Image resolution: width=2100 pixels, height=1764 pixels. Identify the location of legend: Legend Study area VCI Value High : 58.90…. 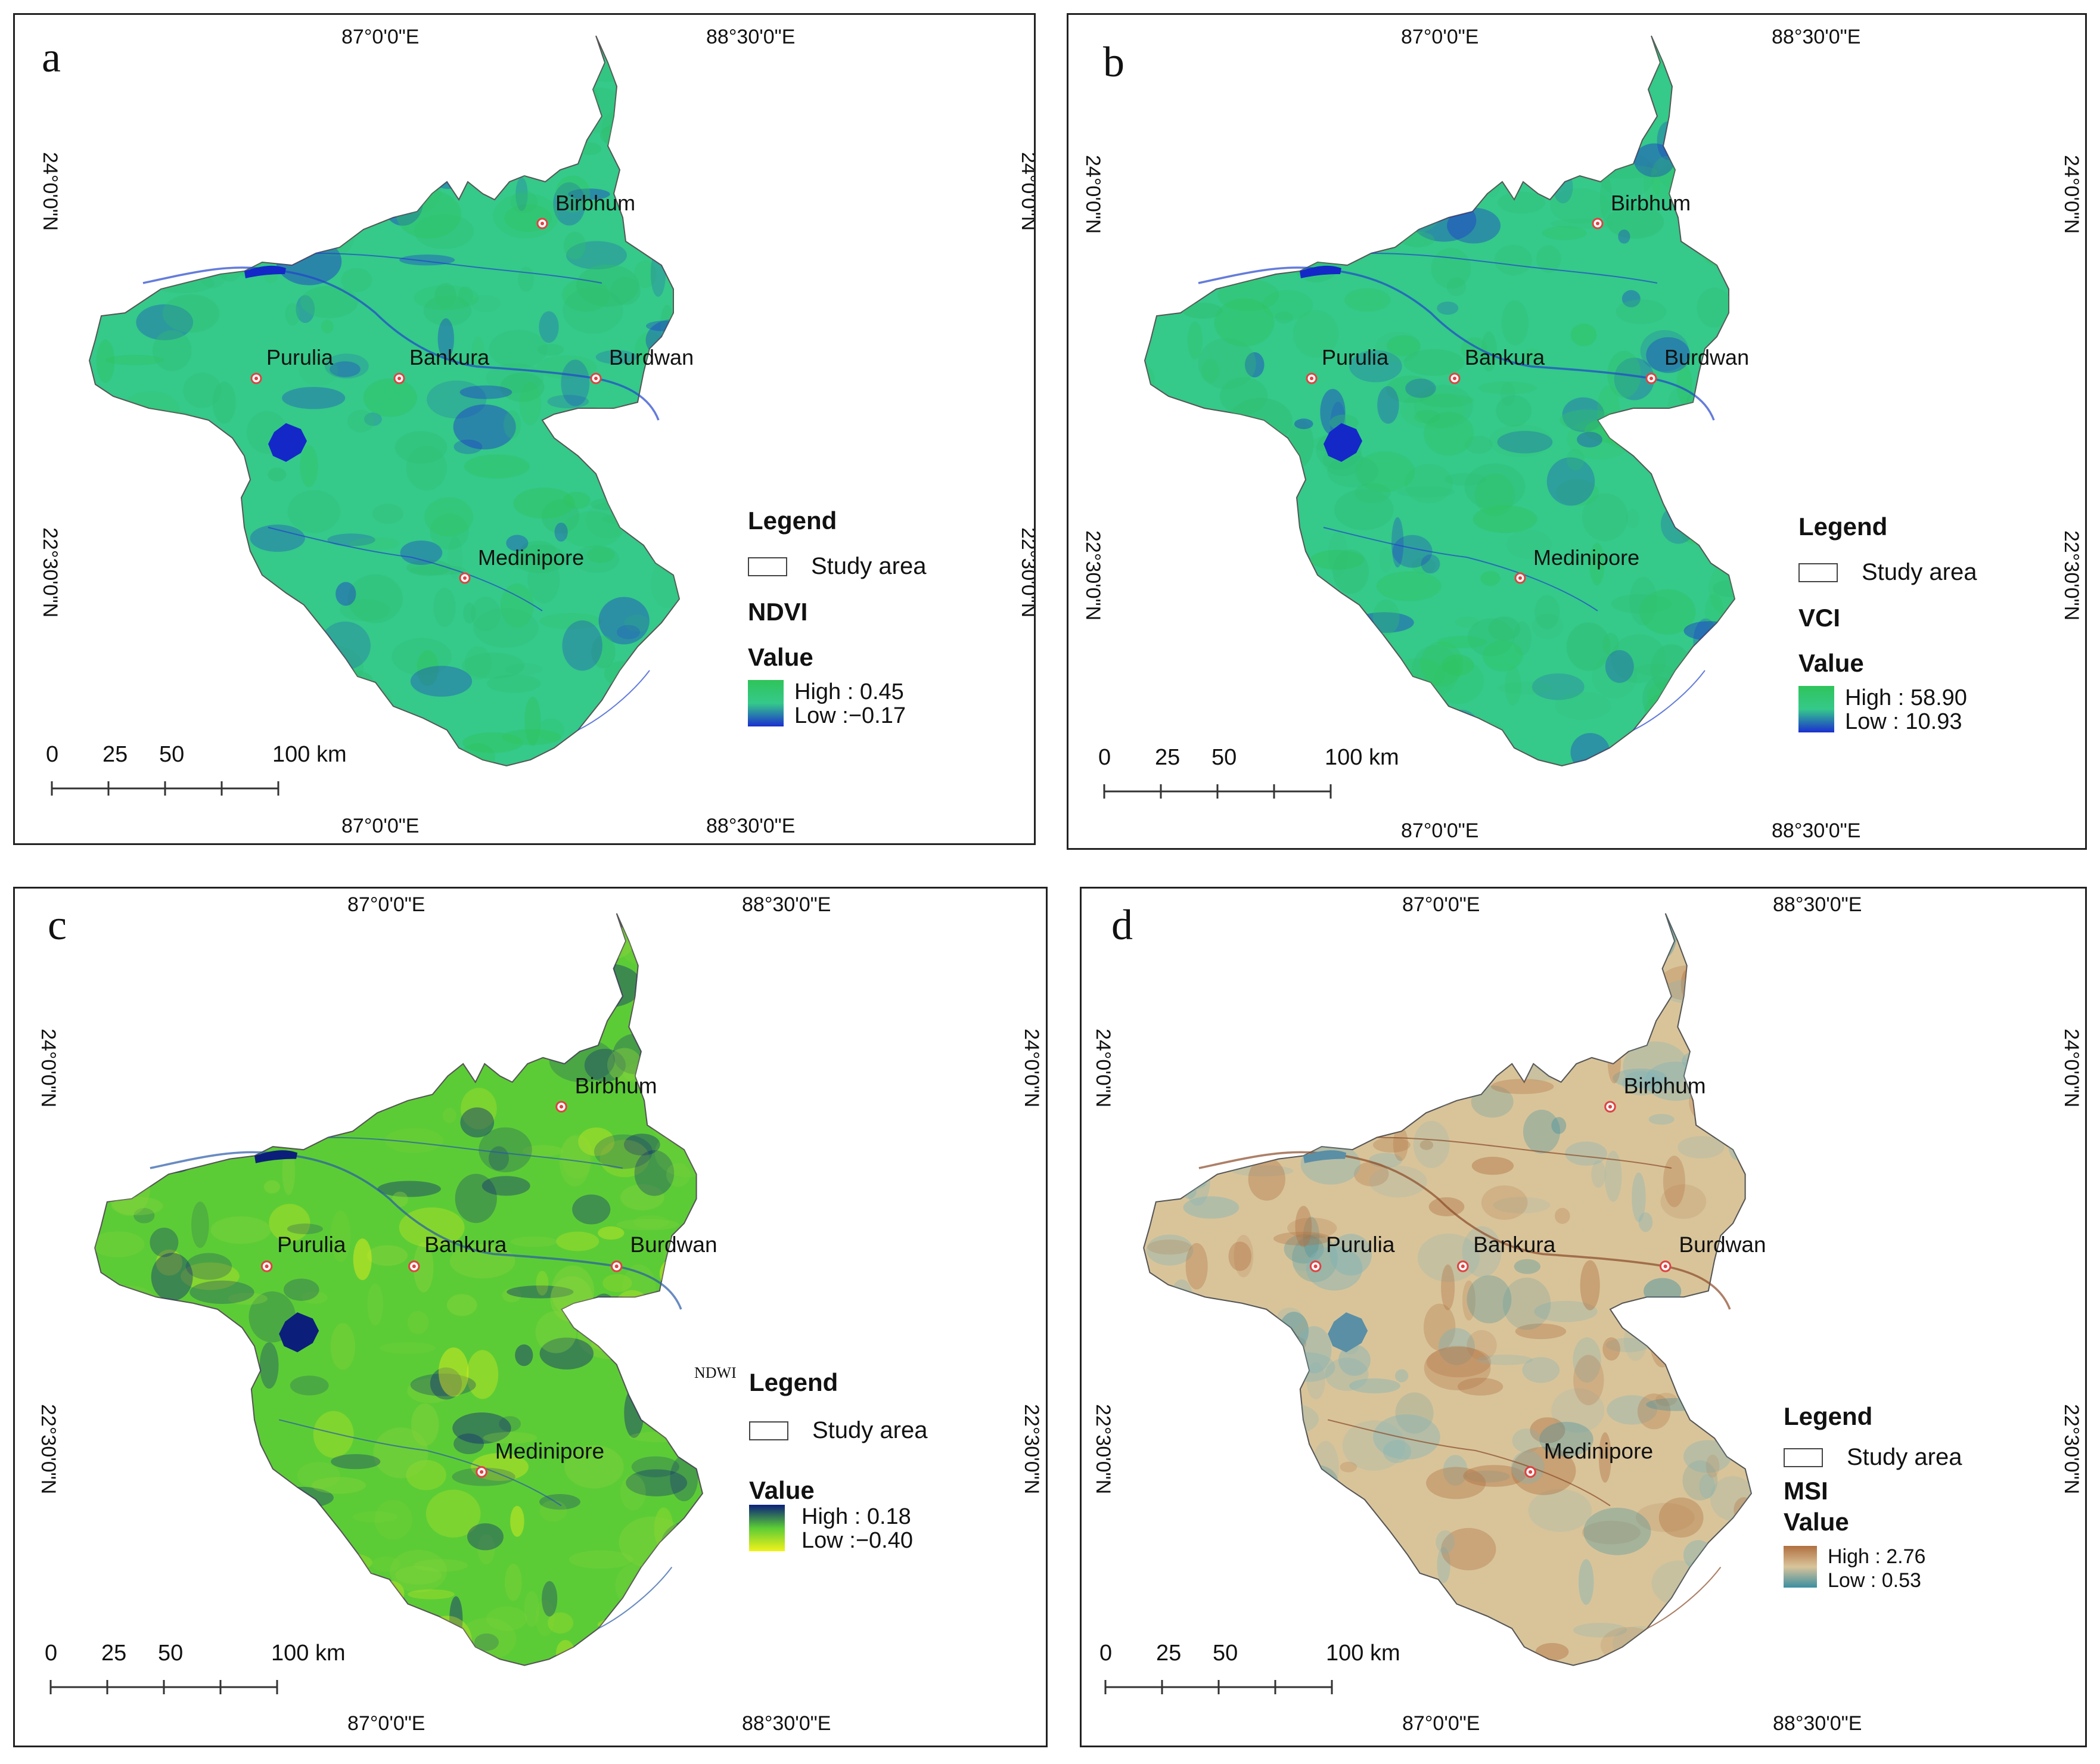
(1938, 623).